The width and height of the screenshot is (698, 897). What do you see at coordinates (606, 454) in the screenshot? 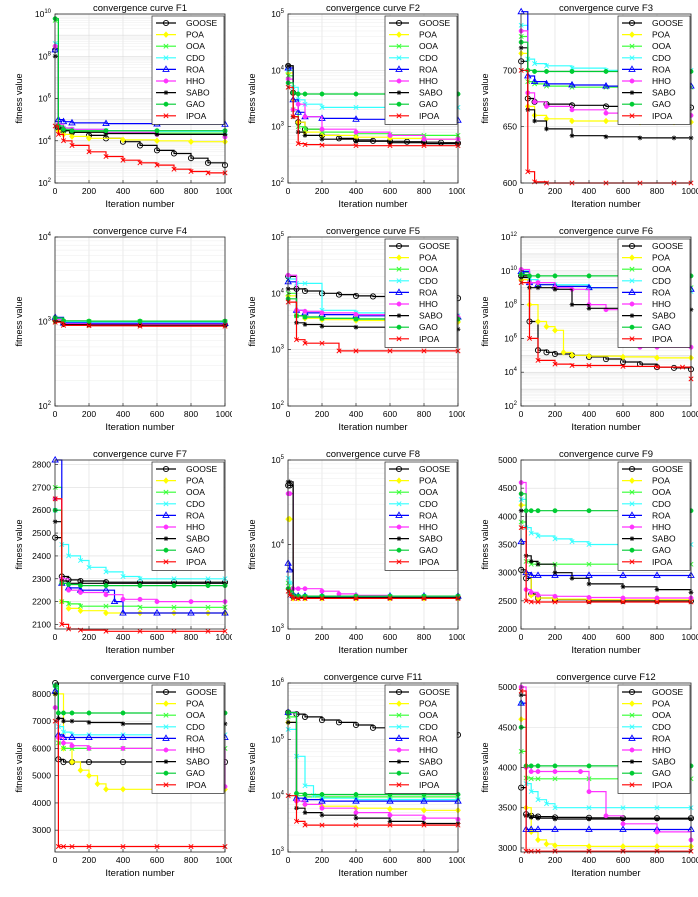
I see `chart-title: convergence curve F9` at bounding box center [606, 454].